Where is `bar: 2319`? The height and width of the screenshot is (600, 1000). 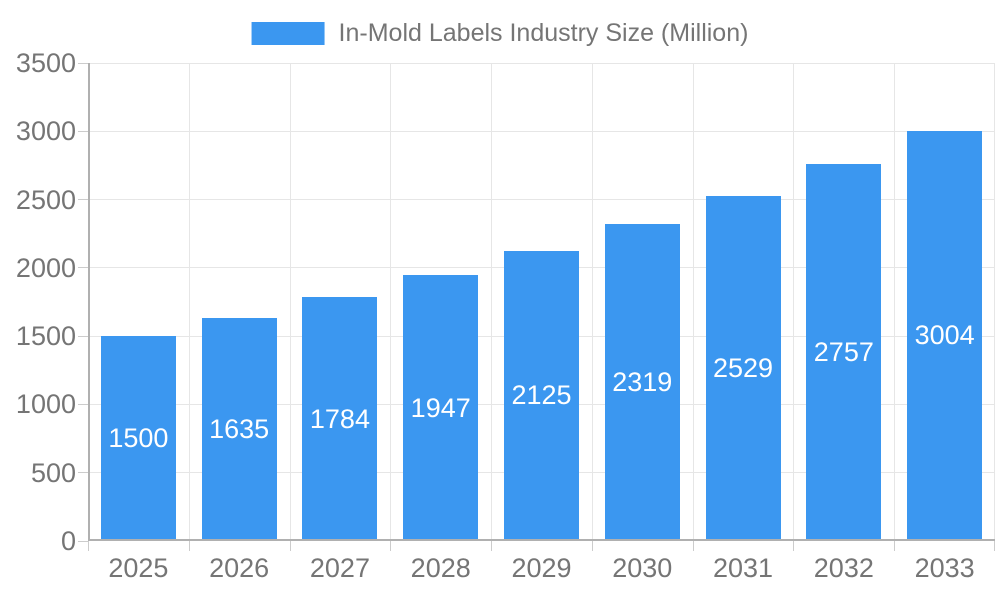 bar: 2319 is located at coordinates (642, 382).